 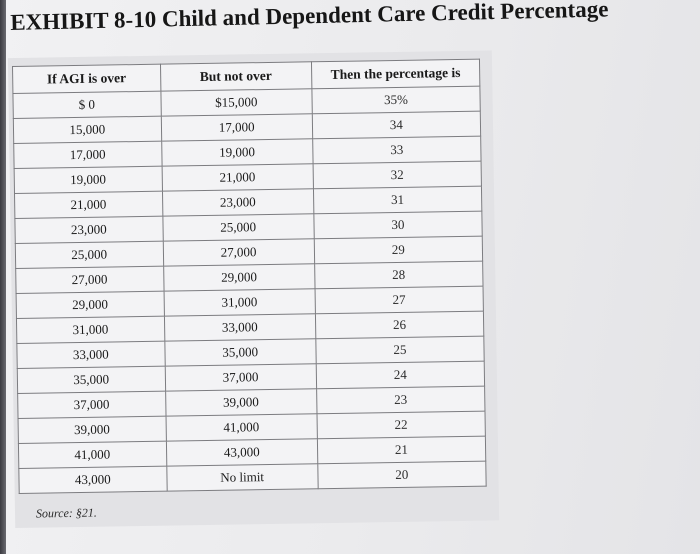 I want to click on cell-but-not-over: 43,000, so click(x=241, y=452).